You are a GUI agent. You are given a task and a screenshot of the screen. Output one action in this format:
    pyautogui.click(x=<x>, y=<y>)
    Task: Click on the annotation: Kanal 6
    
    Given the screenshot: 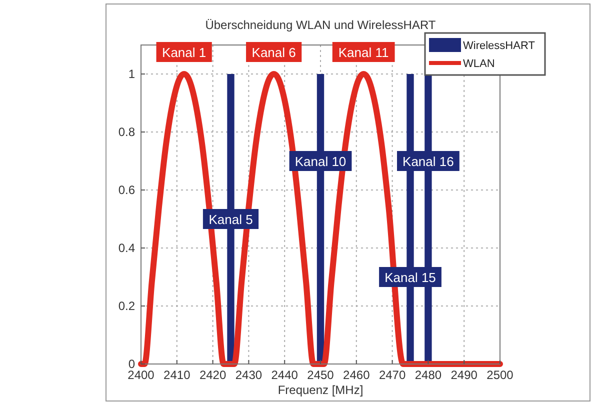 What is the action you would take?
    pyautogui.click(x=274, y=52)
    